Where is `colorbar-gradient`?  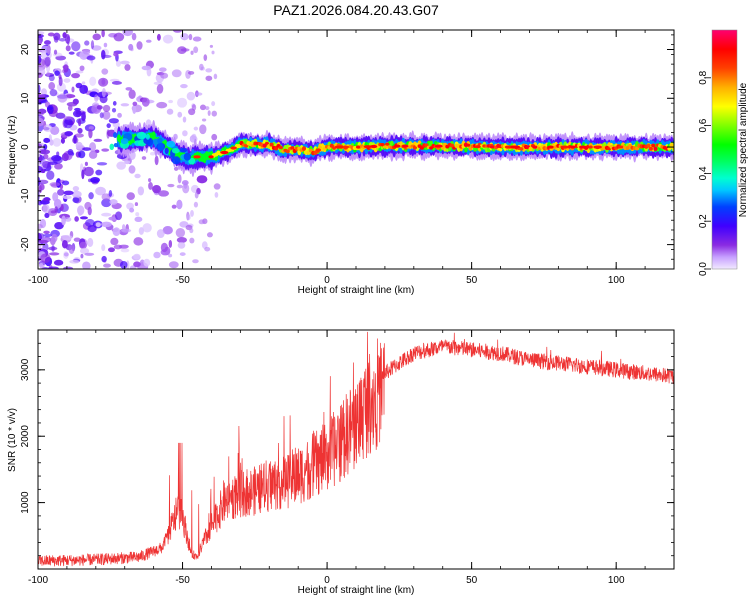
colorbar-gradient is located at coordinates (724, 149).